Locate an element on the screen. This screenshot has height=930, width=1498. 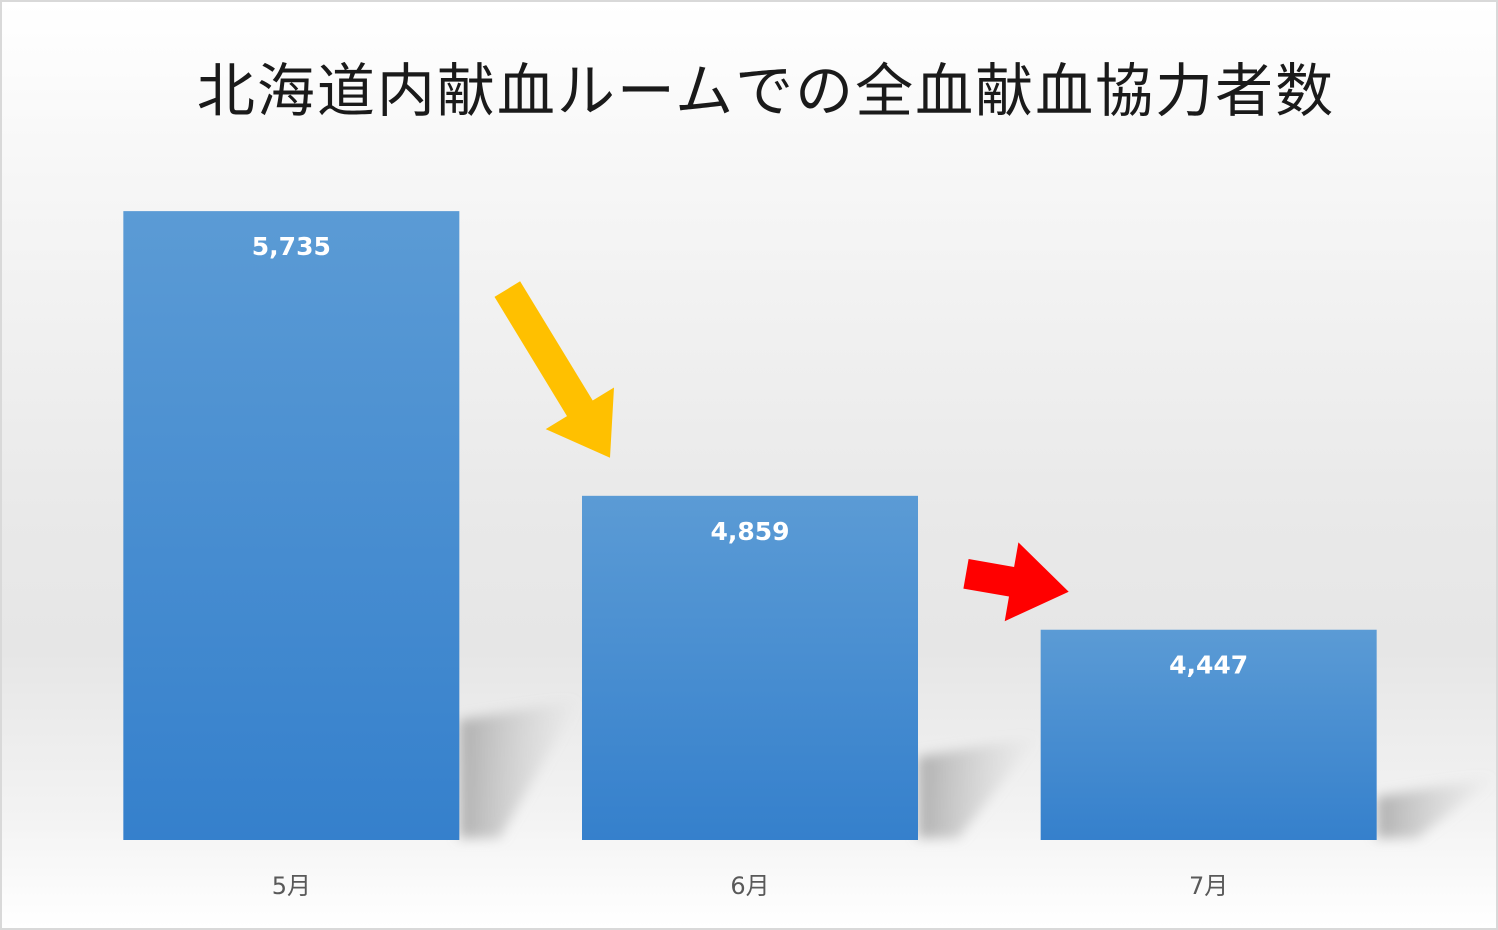
category-tick-label: 7月 is located at coordinates (1208, 886).